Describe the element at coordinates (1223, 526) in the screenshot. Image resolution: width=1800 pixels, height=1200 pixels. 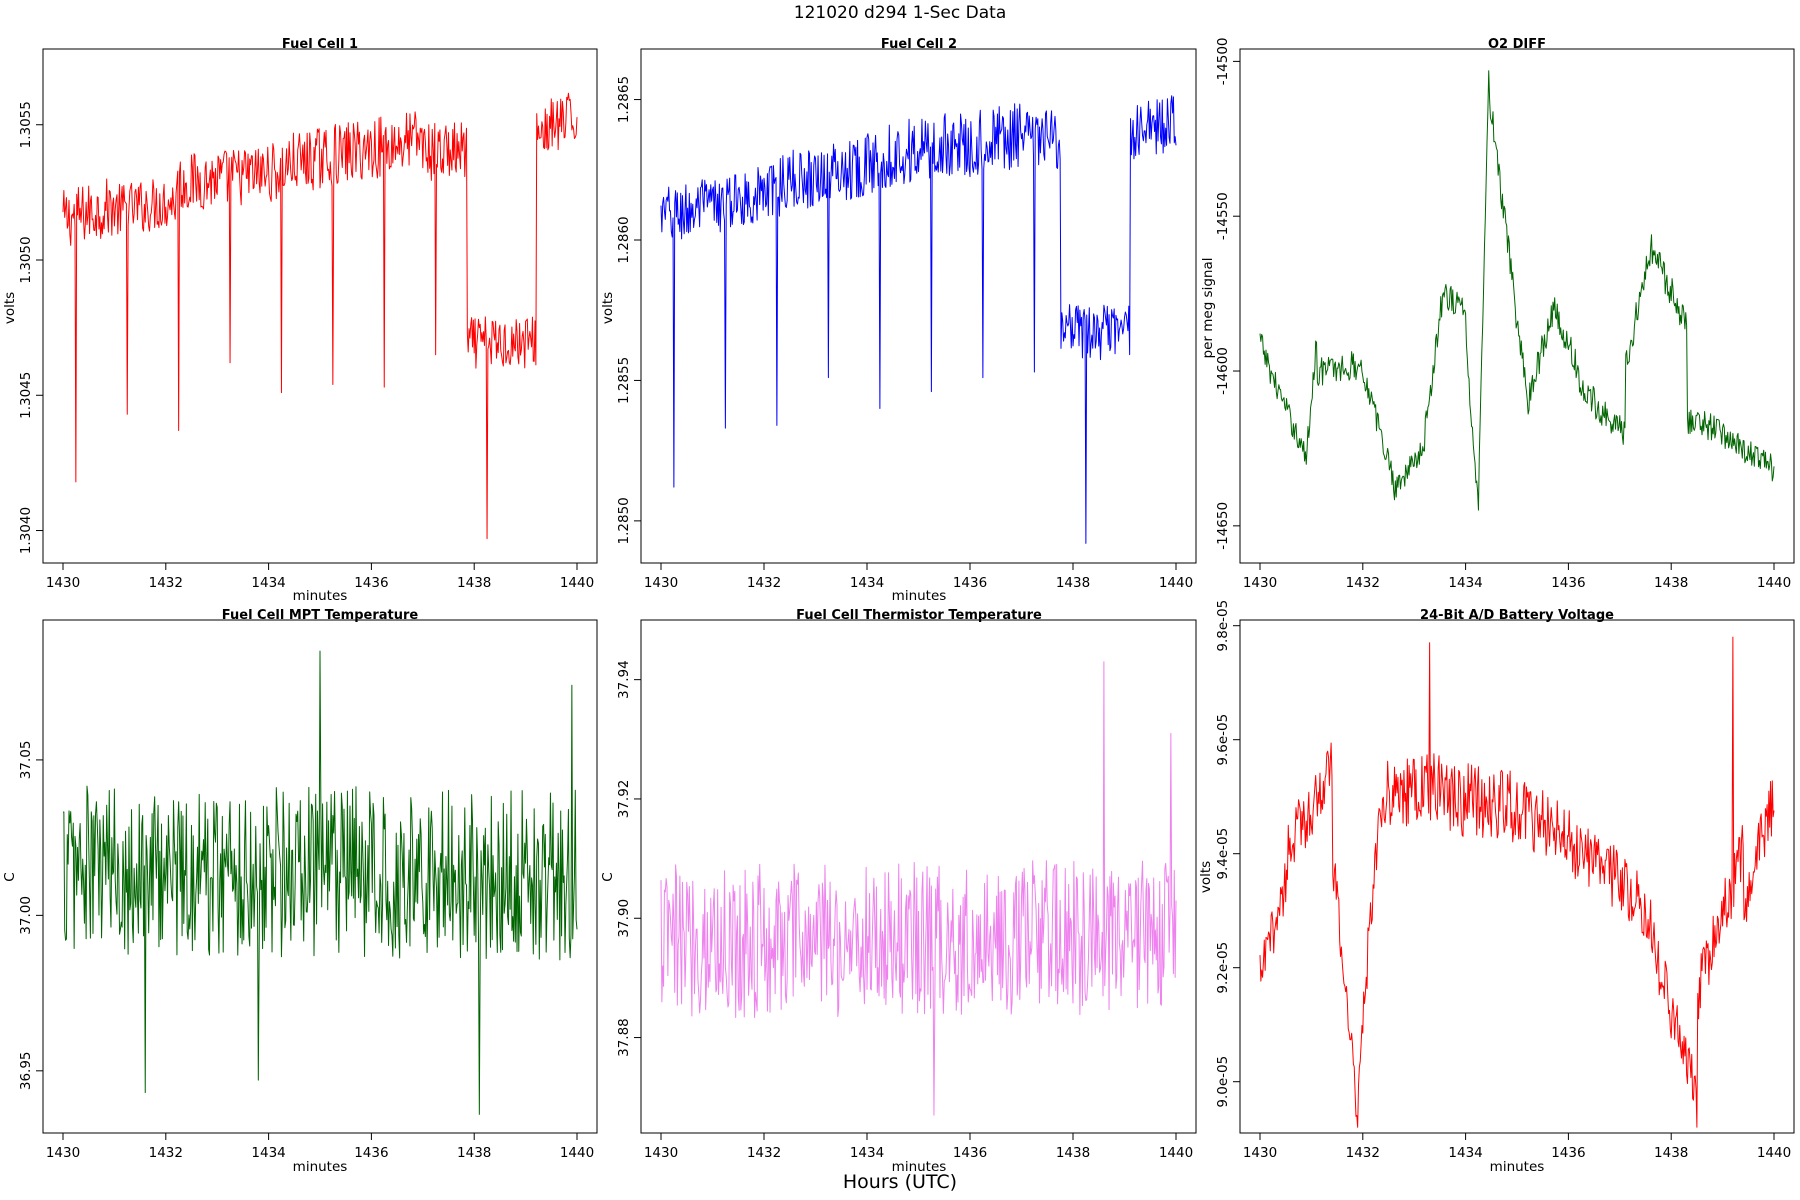
I see `y-tick-label: -14650` at that location.